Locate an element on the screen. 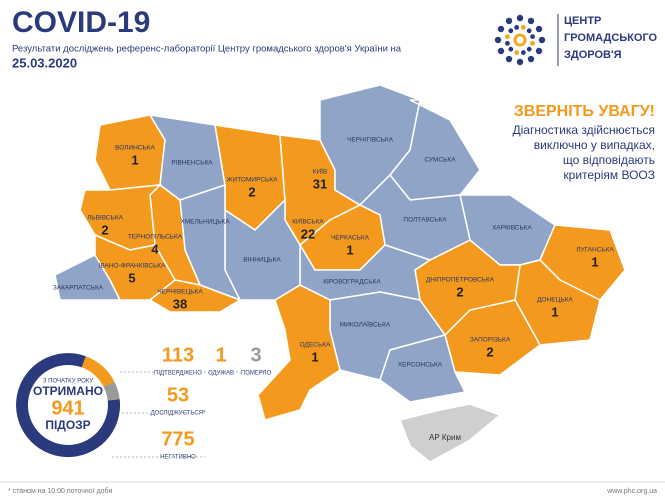 The image size is (665, 499). region-name: ЧЕРНІВЕЦЬКА is located at coordinates (180, 292).